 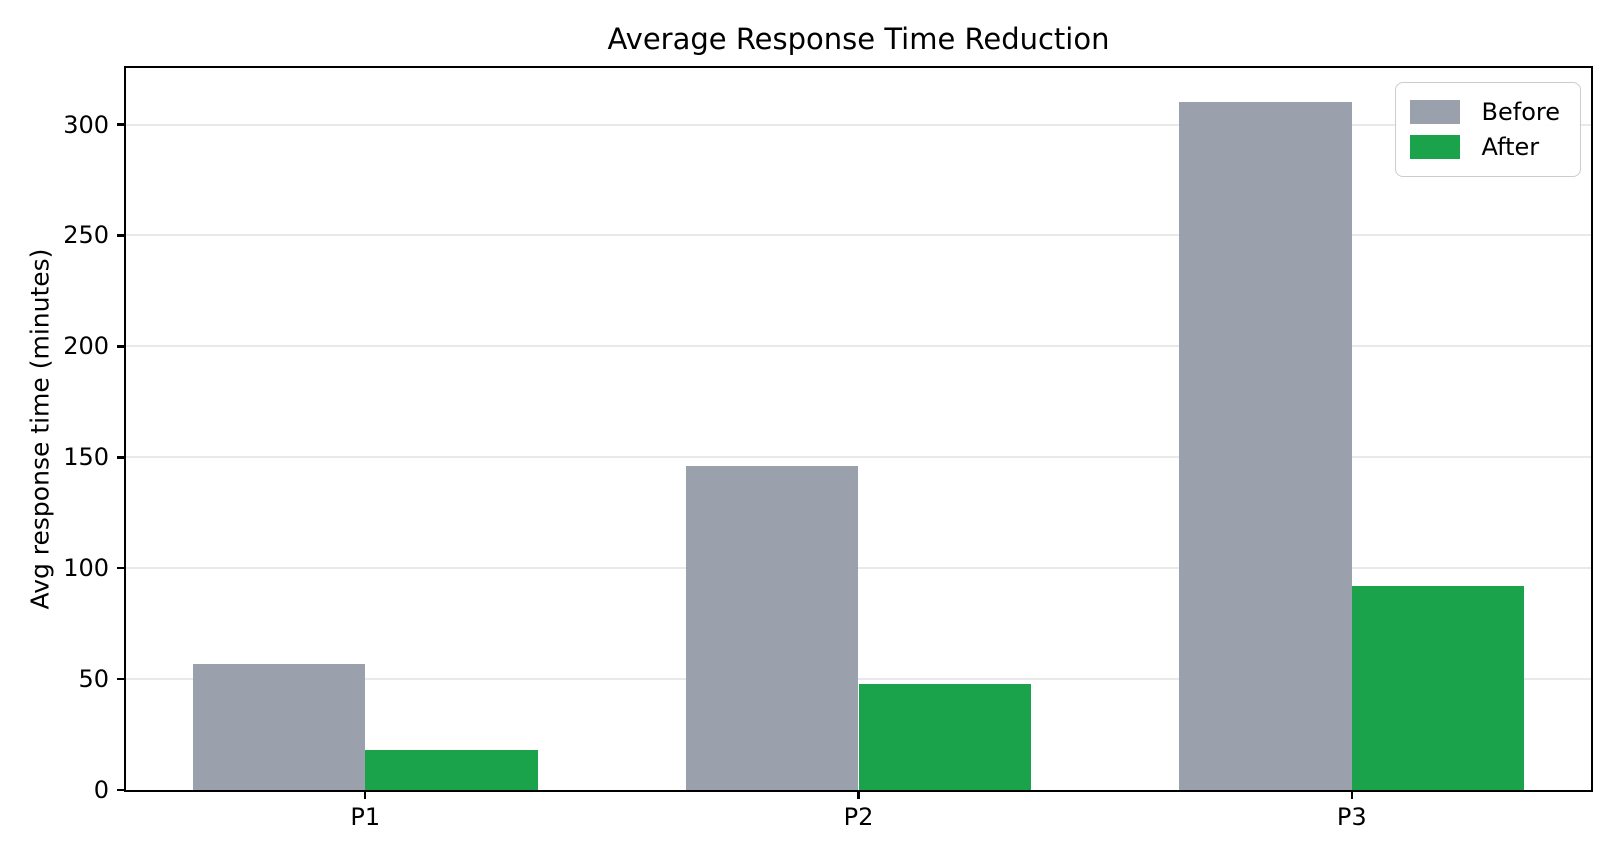 What do you see at coordinates (101, 790) in the screenshot?
I see `y-tick-label: 0` at bounding box center [101, 790].